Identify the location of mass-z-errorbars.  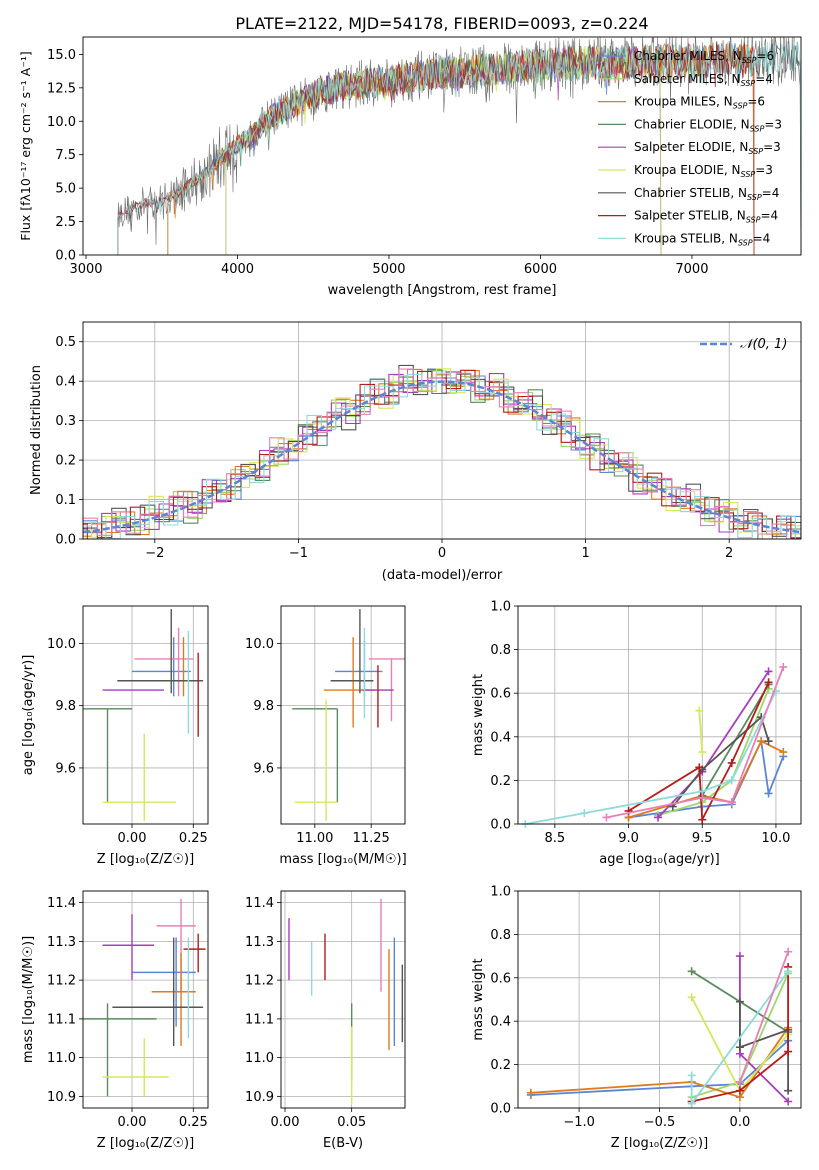
(144, 997).